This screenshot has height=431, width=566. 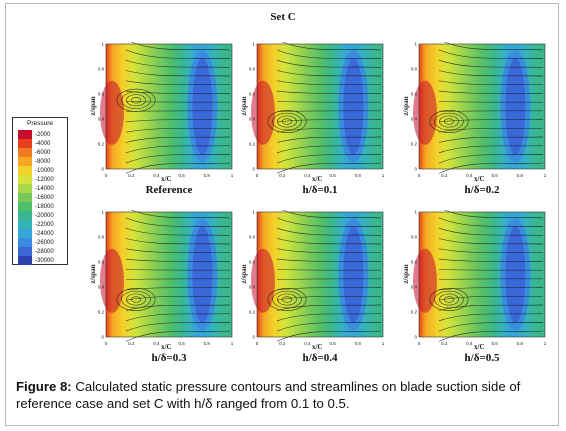 I want to click on panel-caption: h/δ=0.5, so click(x=482, y=358).